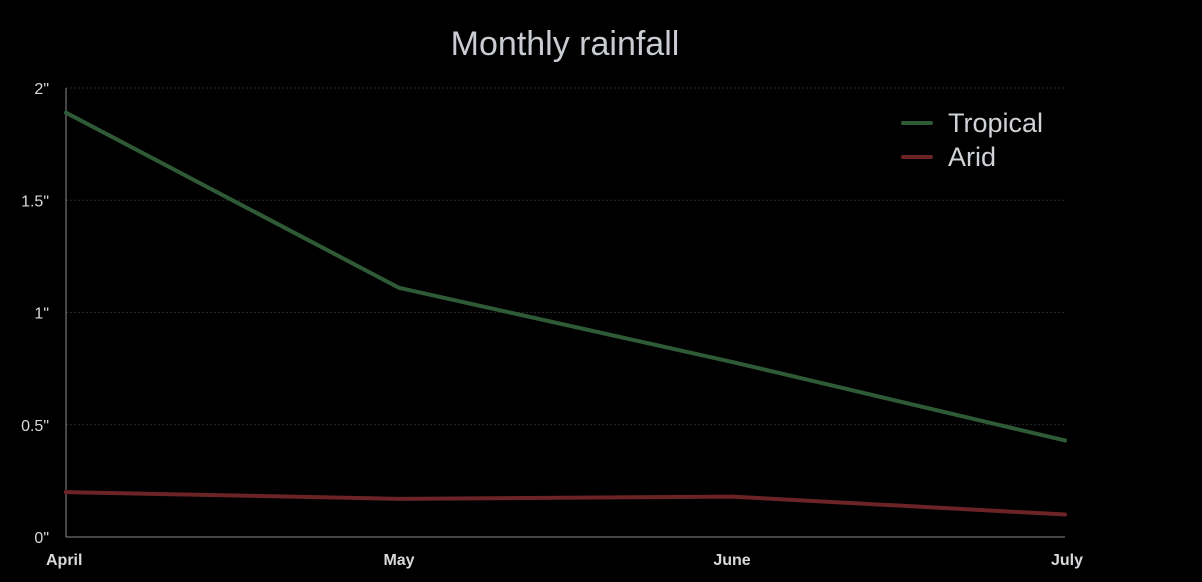 The image size is (1202, 582). I want to click on y-tick-label: 2", so click(41, 89).